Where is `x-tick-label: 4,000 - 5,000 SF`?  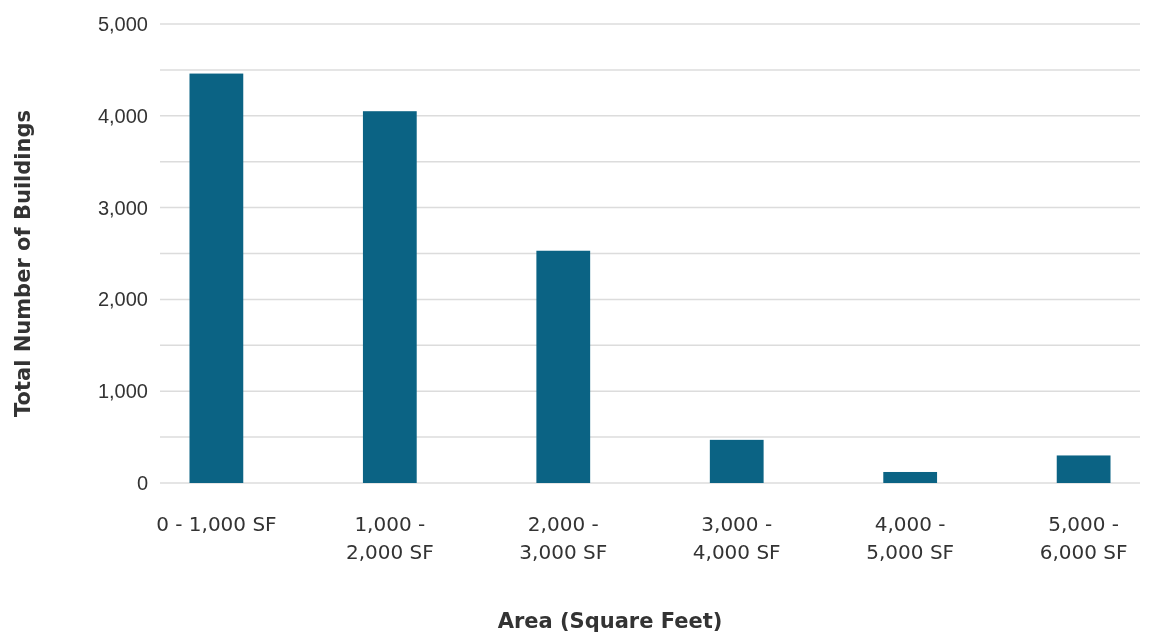 x-tick-label: 4,000 - 5,000 SF is located at coordinates (910, 538).